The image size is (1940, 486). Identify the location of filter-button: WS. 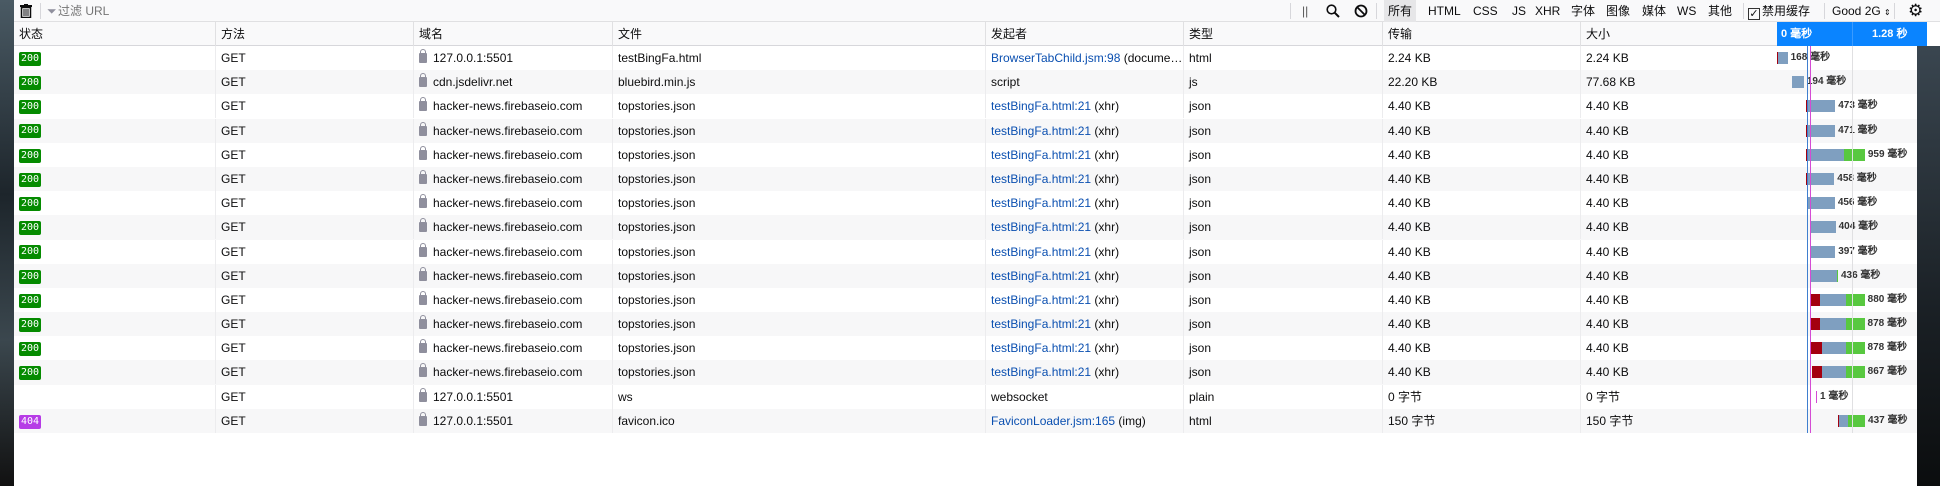
(1687, 11).